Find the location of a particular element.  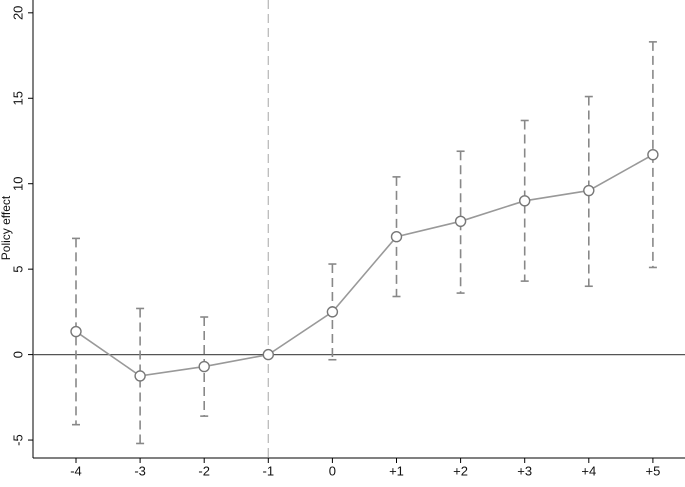

y-tick-label: 10 is located at coordinates (17, 183).